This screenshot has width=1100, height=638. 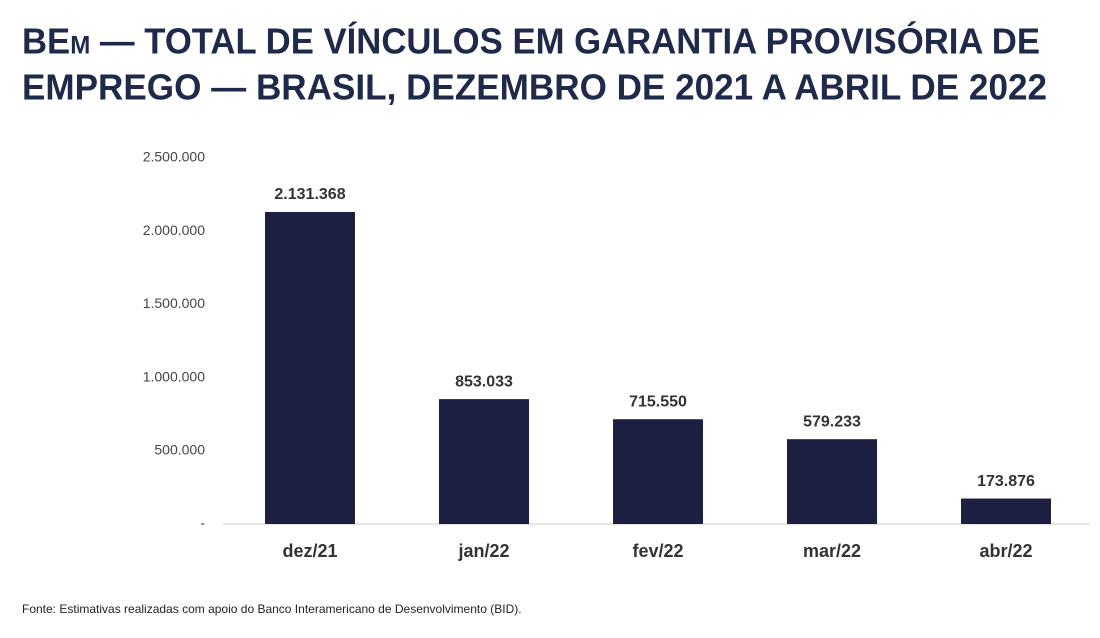 I want to click on value-label: 853.033, so click(x=484, y=381).